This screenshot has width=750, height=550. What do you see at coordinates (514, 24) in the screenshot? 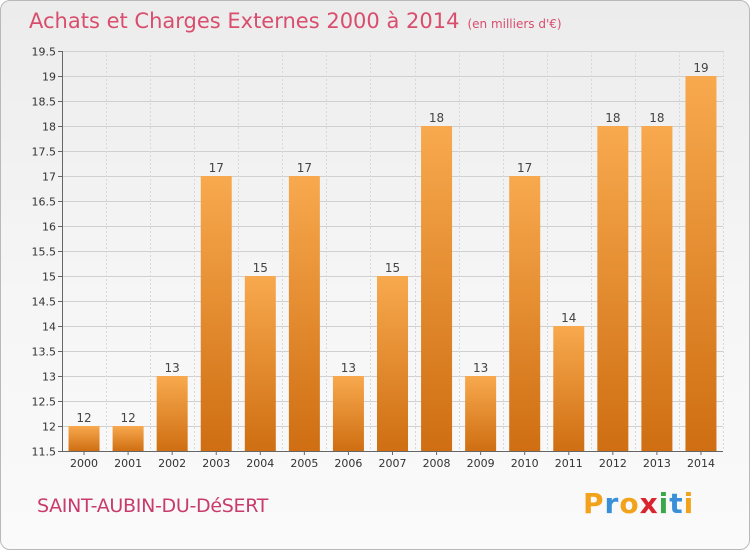
I see `chart-subtitle: (en milliers d'€)` at bounding box center [514, 24].